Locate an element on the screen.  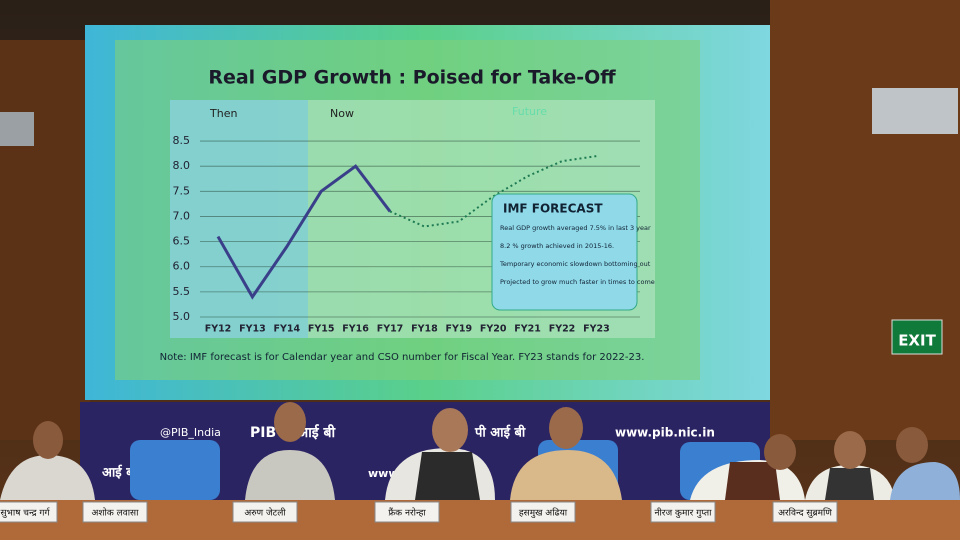
banner-url: www.pib.nic.in is located at coordinates (665, 433).